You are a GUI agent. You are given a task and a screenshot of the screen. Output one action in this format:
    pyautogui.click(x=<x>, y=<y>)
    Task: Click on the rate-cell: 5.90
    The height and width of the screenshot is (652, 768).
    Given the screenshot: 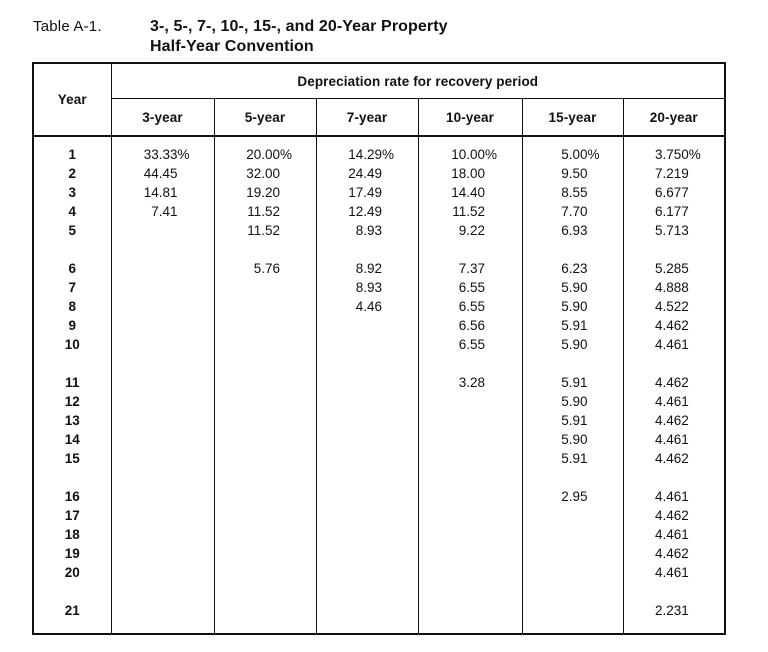 What is the action you would take?
    pyautogui.click(x=572, y=287)
    